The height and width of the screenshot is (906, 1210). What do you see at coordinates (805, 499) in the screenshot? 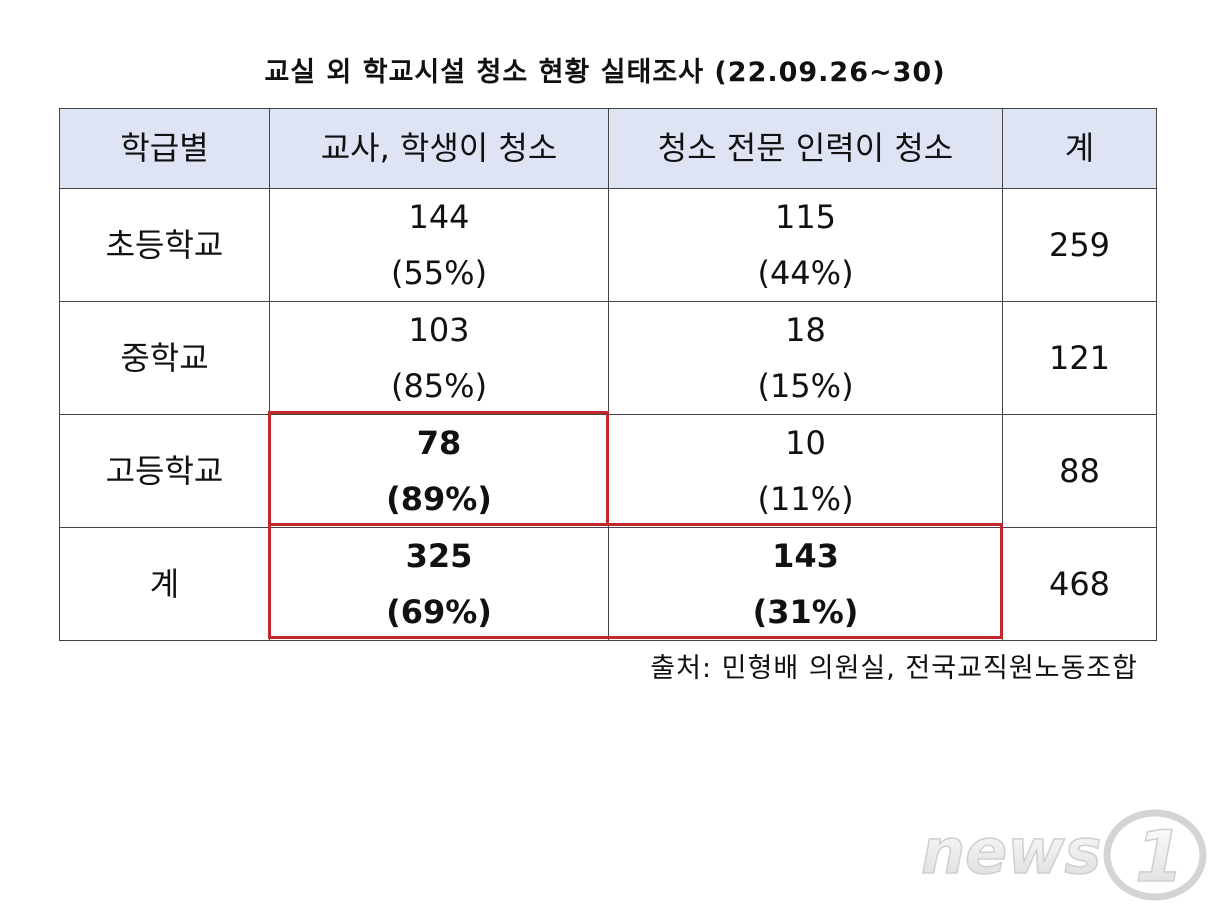
I see `percent-value: (11%)` at bounding box center [805, 499].